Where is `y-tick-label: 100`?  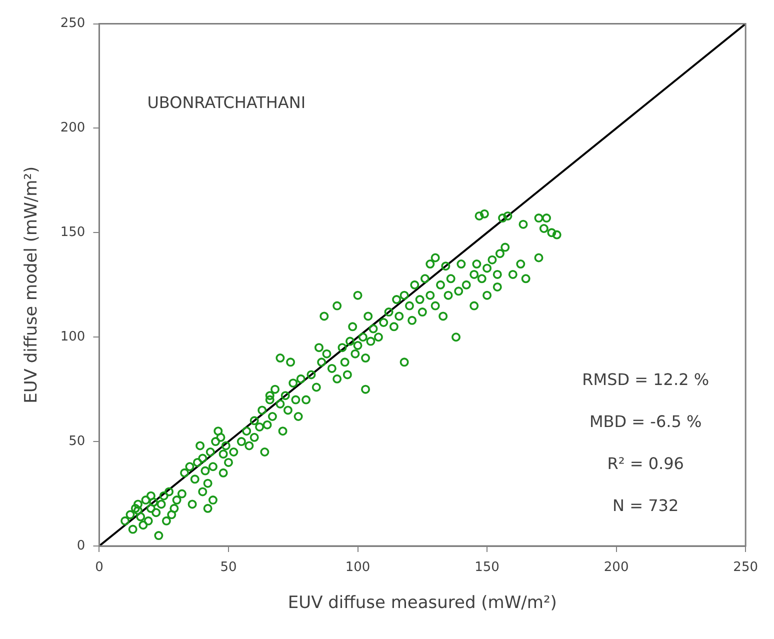 y-tick-label: 100 is located at coordinates (73, 336).